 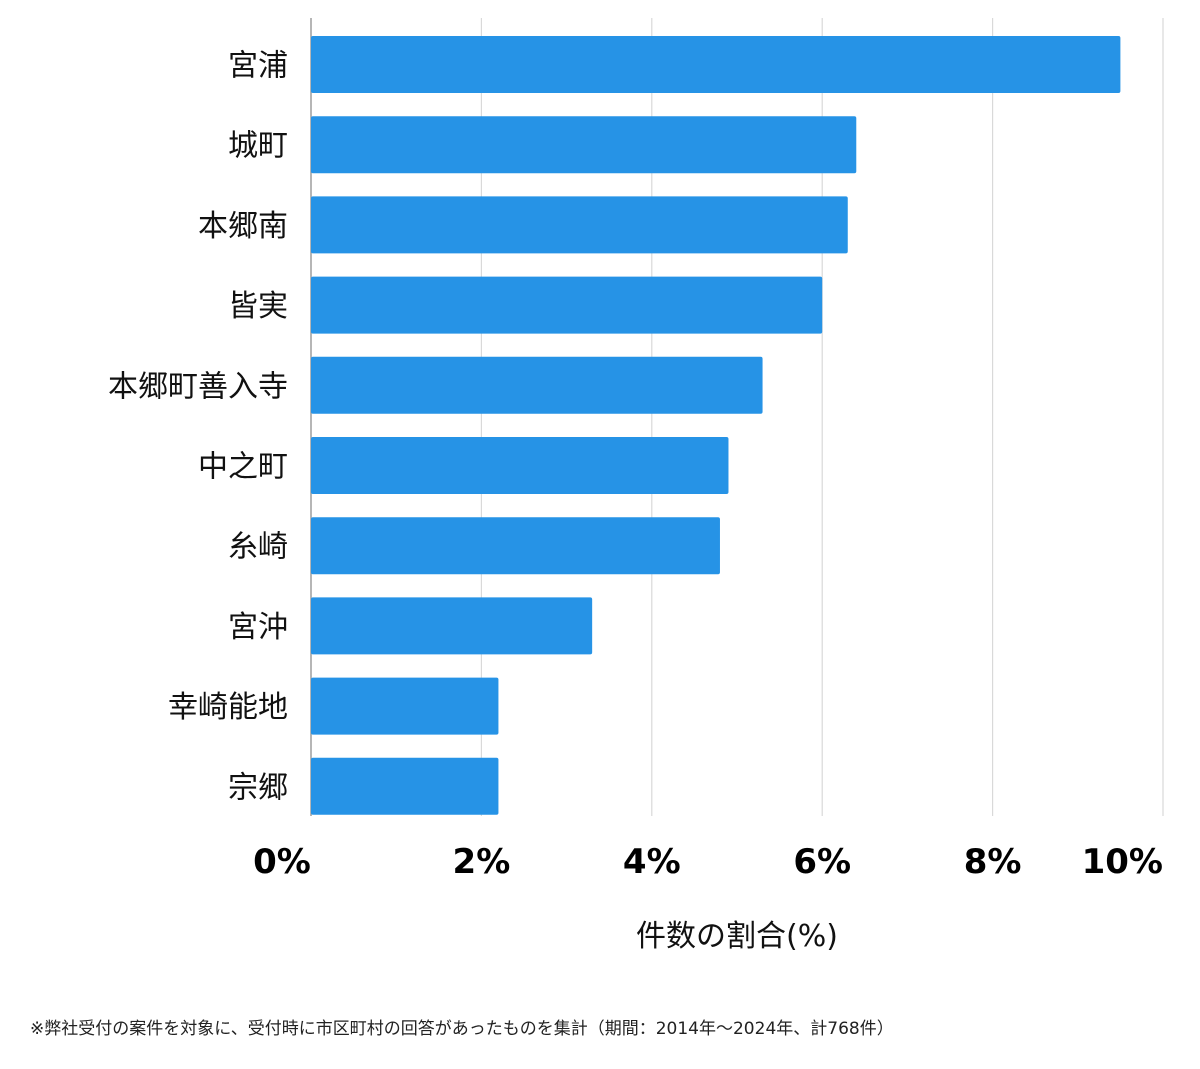 What do you see at coordinates (258, 146) in the screenshot?
I see `category-label: 城町` at bounding box center [258, 146].